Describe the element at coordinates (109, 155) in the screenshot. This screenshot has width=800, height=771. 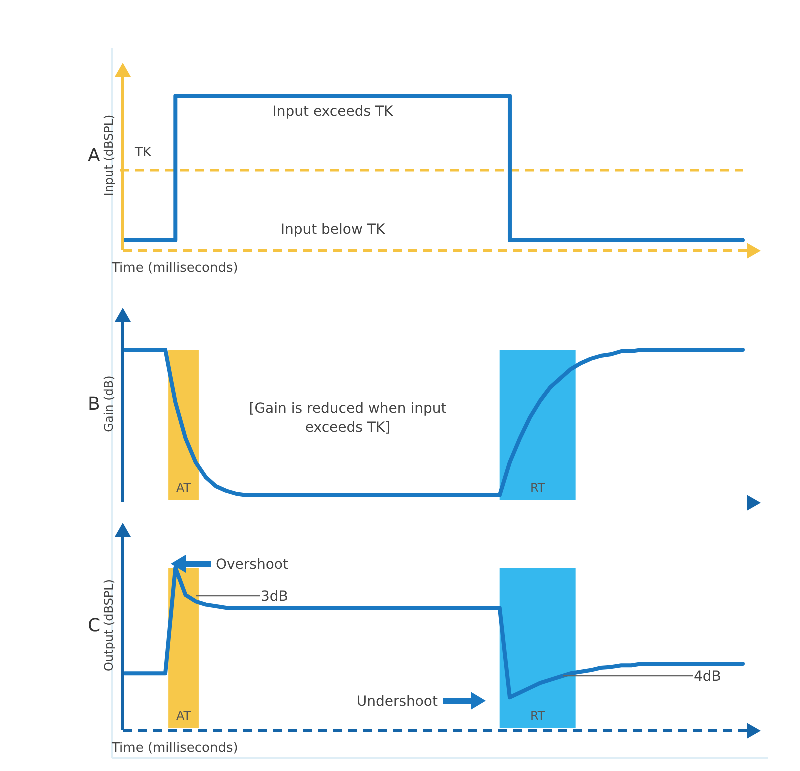
I see `y-axis-title: Input (dBSPL)` at that location.